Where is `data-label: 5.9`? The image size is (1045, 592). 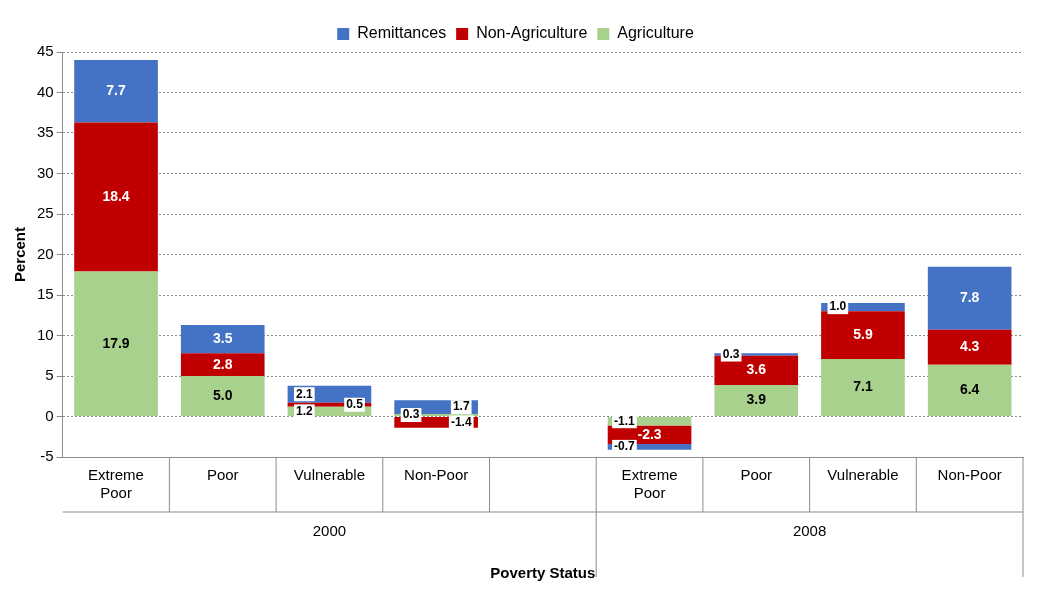 data-label: 5.9 is located at coordinates (863, 333).